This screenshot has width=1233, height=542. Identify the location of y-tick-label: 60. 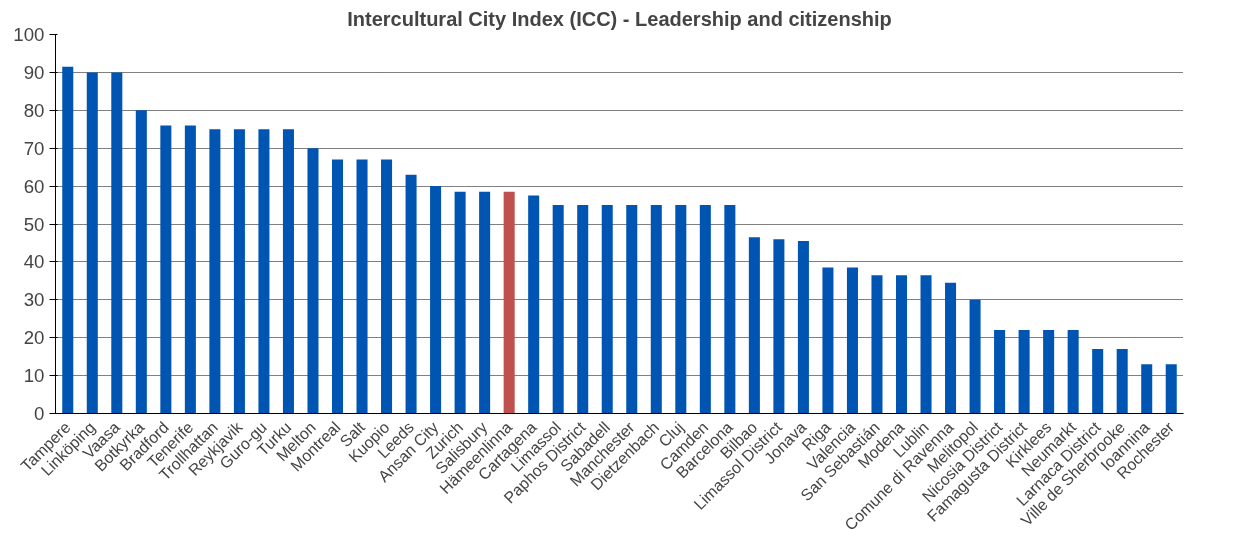
(34, 186).